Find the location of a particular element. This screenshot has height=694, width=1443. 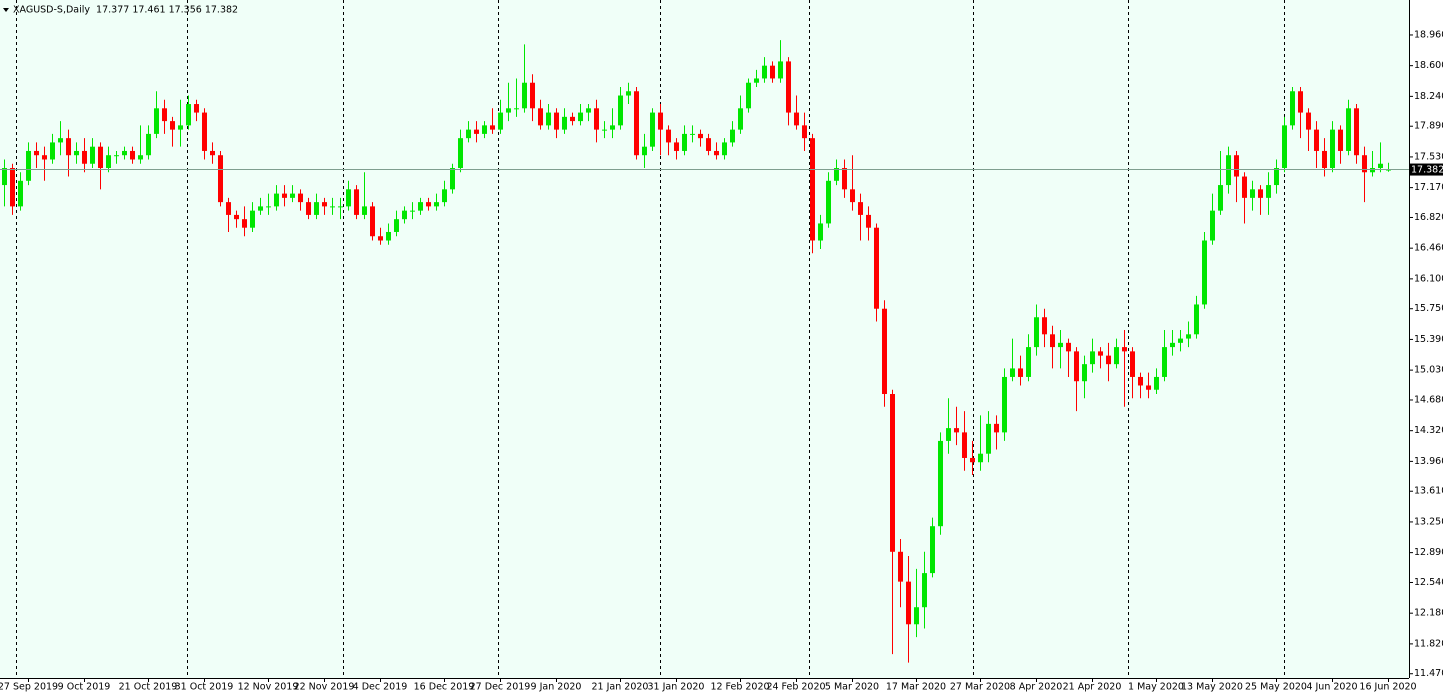

x-tick-label: 5 Mar 2020 is located at coordinates (852, 687).